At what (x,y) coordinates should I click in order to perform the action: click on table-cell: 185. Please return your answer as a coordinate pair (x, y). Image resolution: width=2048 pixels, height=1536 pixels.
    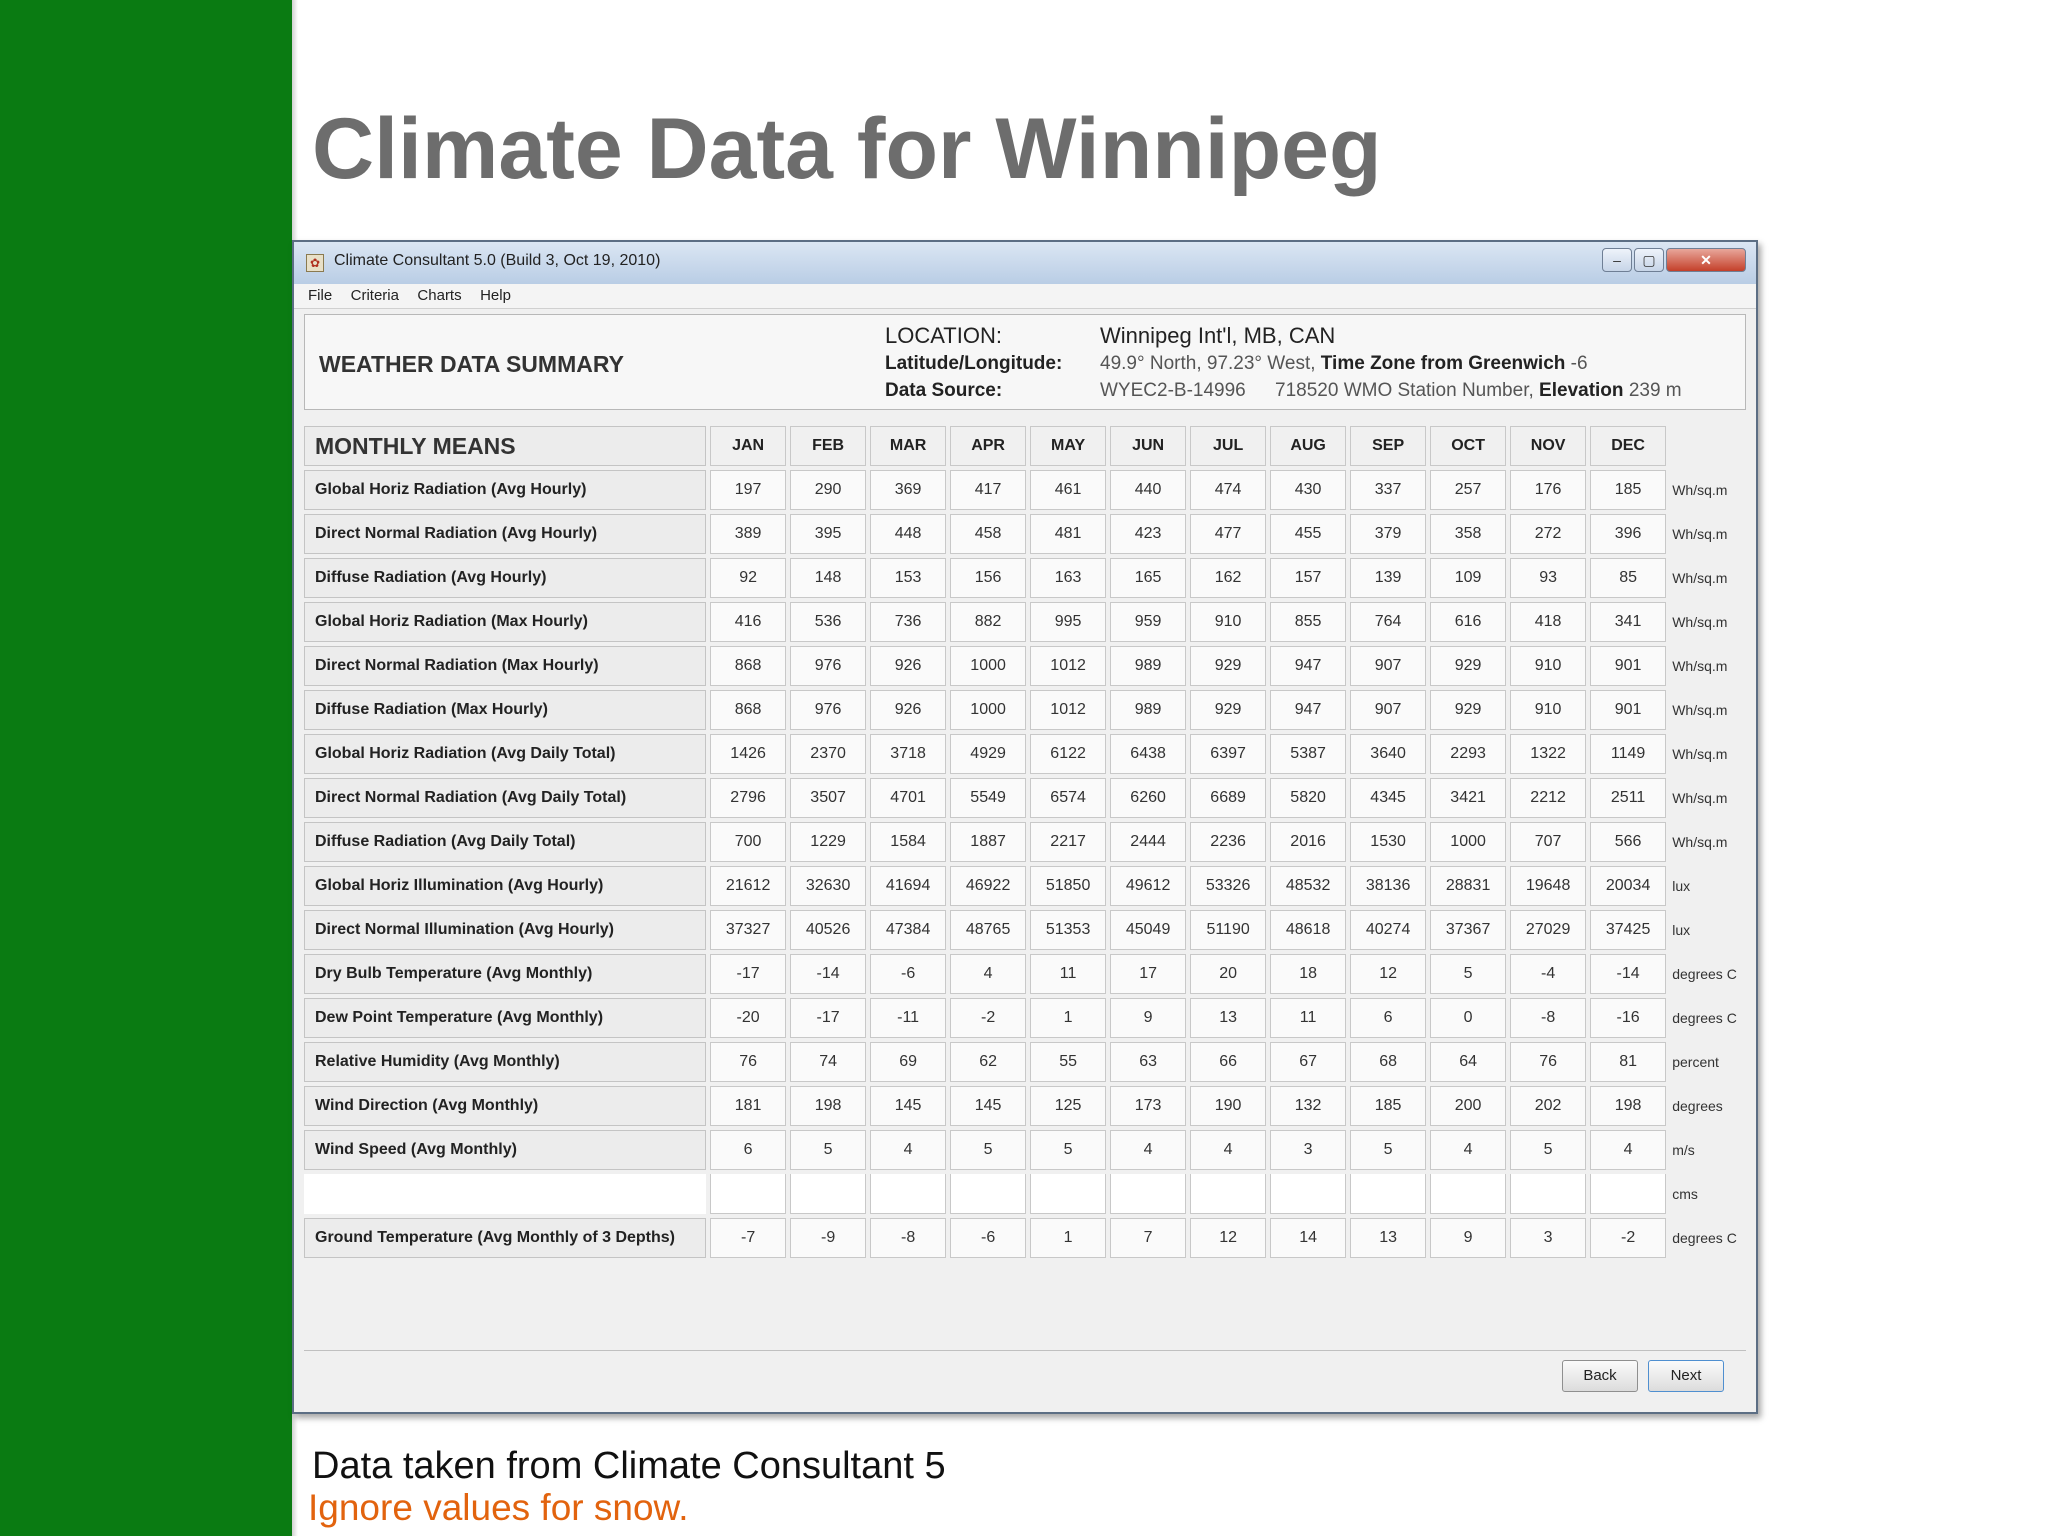
    Looking at the image, I should click on (1388, 1106).